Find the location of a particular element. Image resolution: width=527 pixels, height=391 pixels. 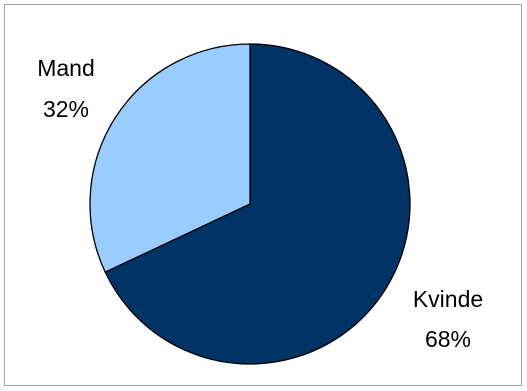

slice-label-kvinde-percent: 68% is located at coordinates (448, 339).